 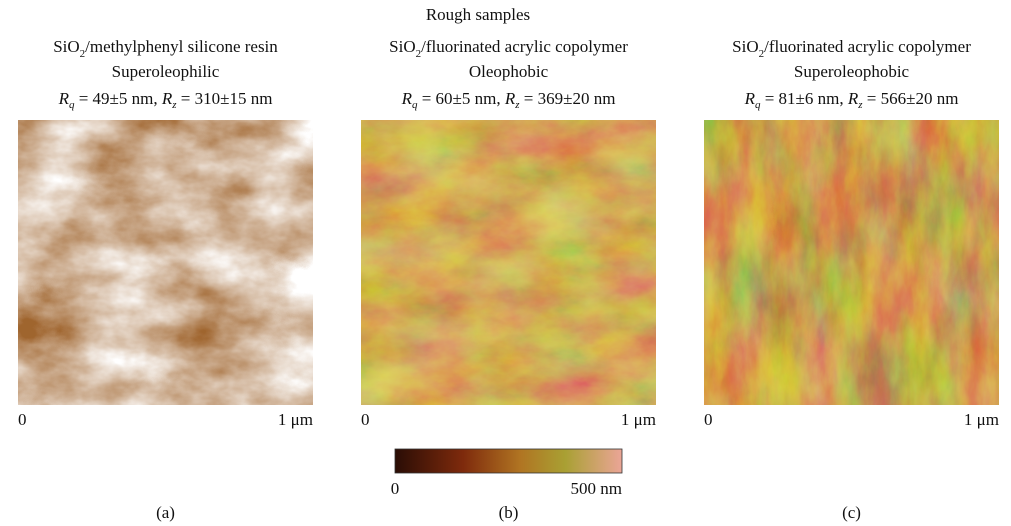 I want to click on rz-value: = 310±15 nm, so click(x=225, y=98).